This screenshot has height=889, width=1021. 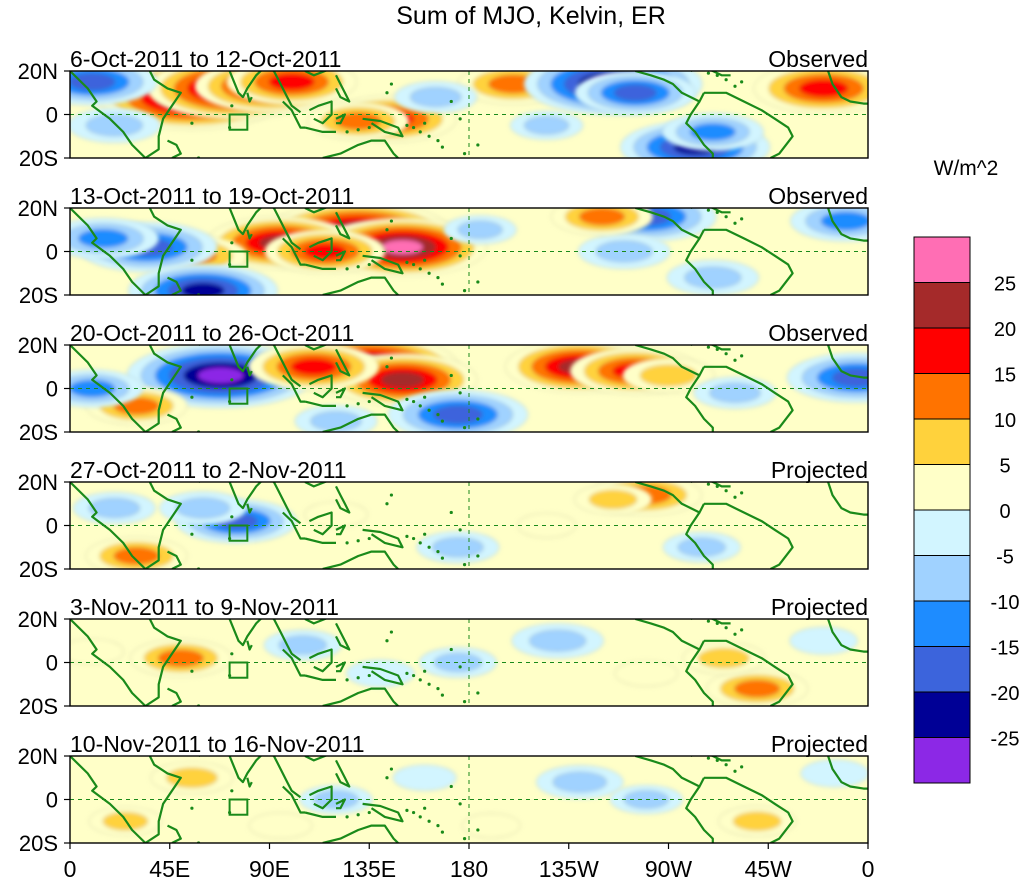 I want to click on y-tick-label: 20S, so click(x=38, y=158).